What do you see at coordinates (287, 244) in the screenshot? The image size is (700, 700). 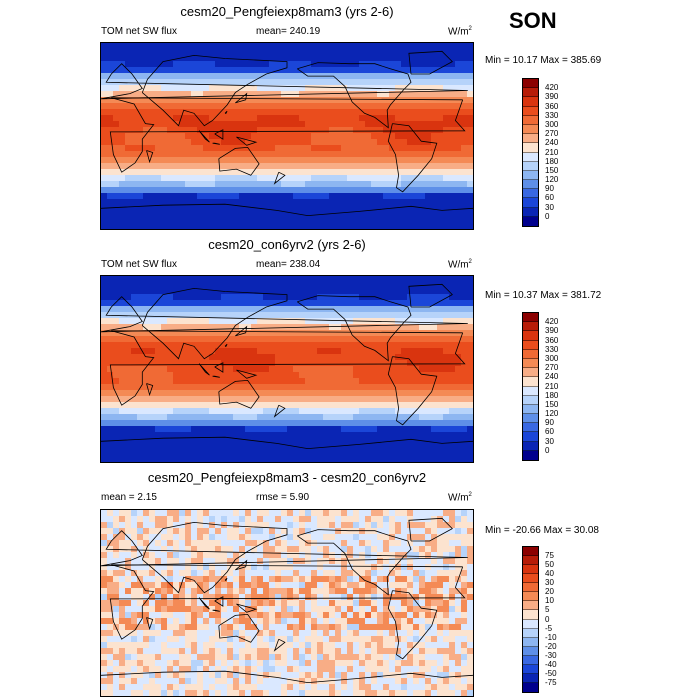 I see `panel2-title: cesm20_con6yrv2 (yrs 2-6)` at bounding box center [287, 244].